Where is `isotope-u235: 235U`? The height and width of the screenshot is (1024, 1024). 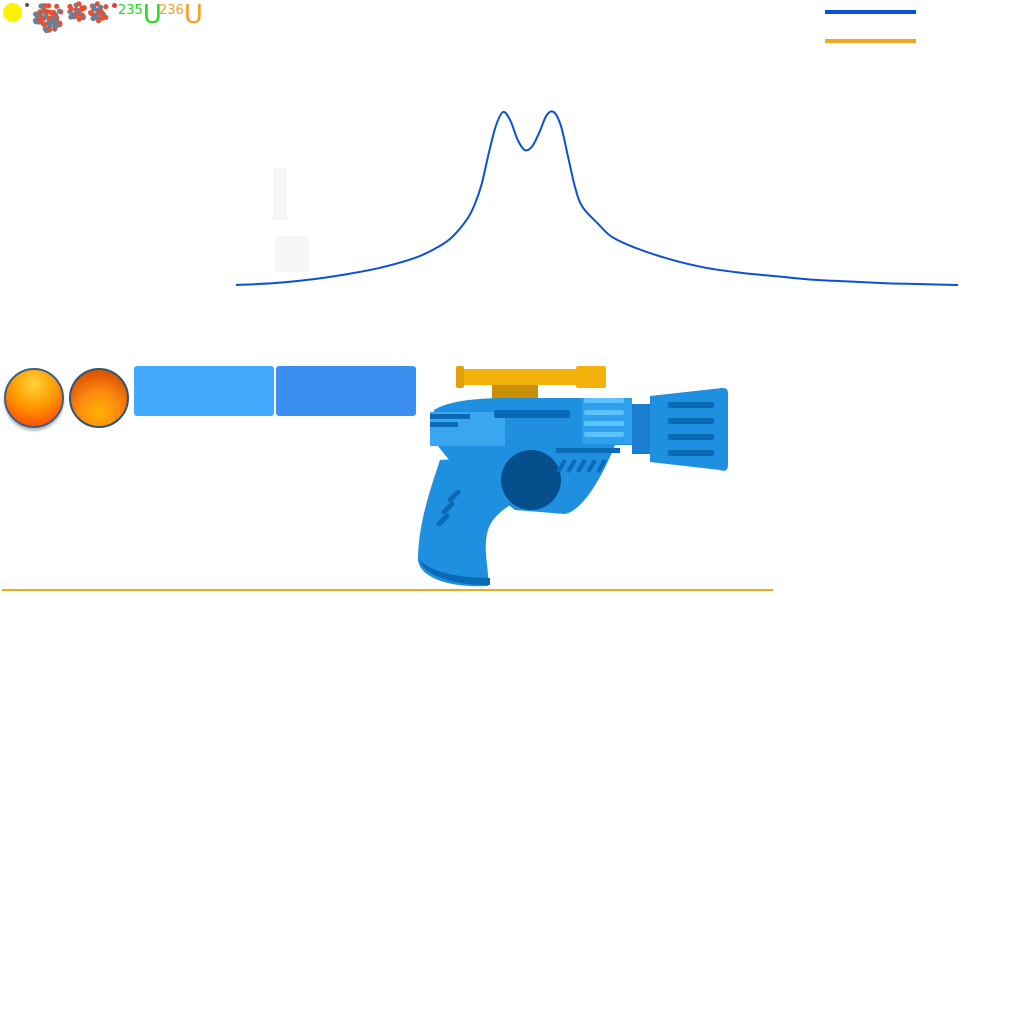
isotope-u235: 235U is located at coordinates (140, 15).